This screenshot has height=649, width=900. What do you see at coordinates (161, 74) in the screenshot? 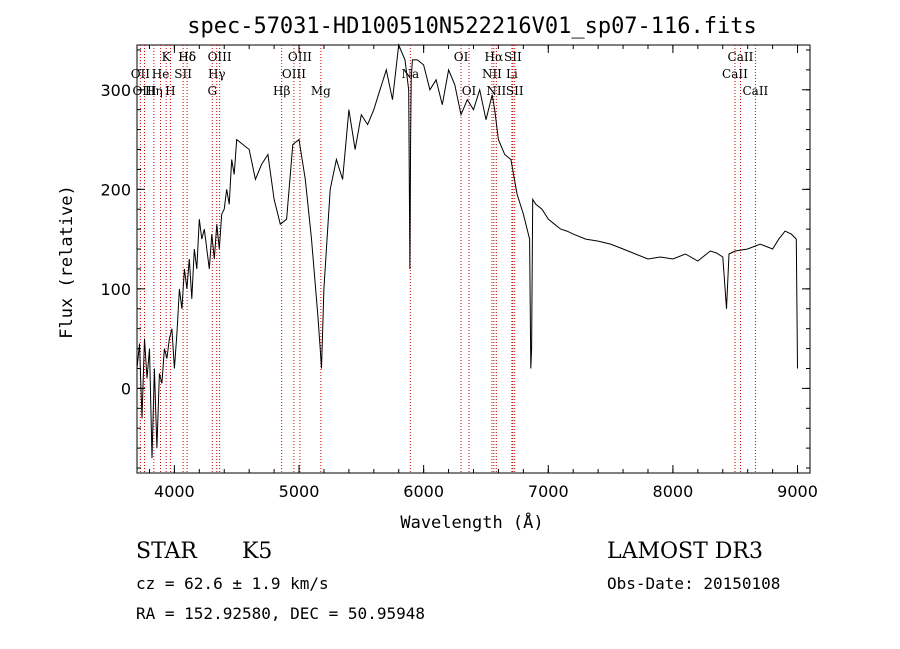
I see `spectral-line-label: He` at bounding box center [161, 74].